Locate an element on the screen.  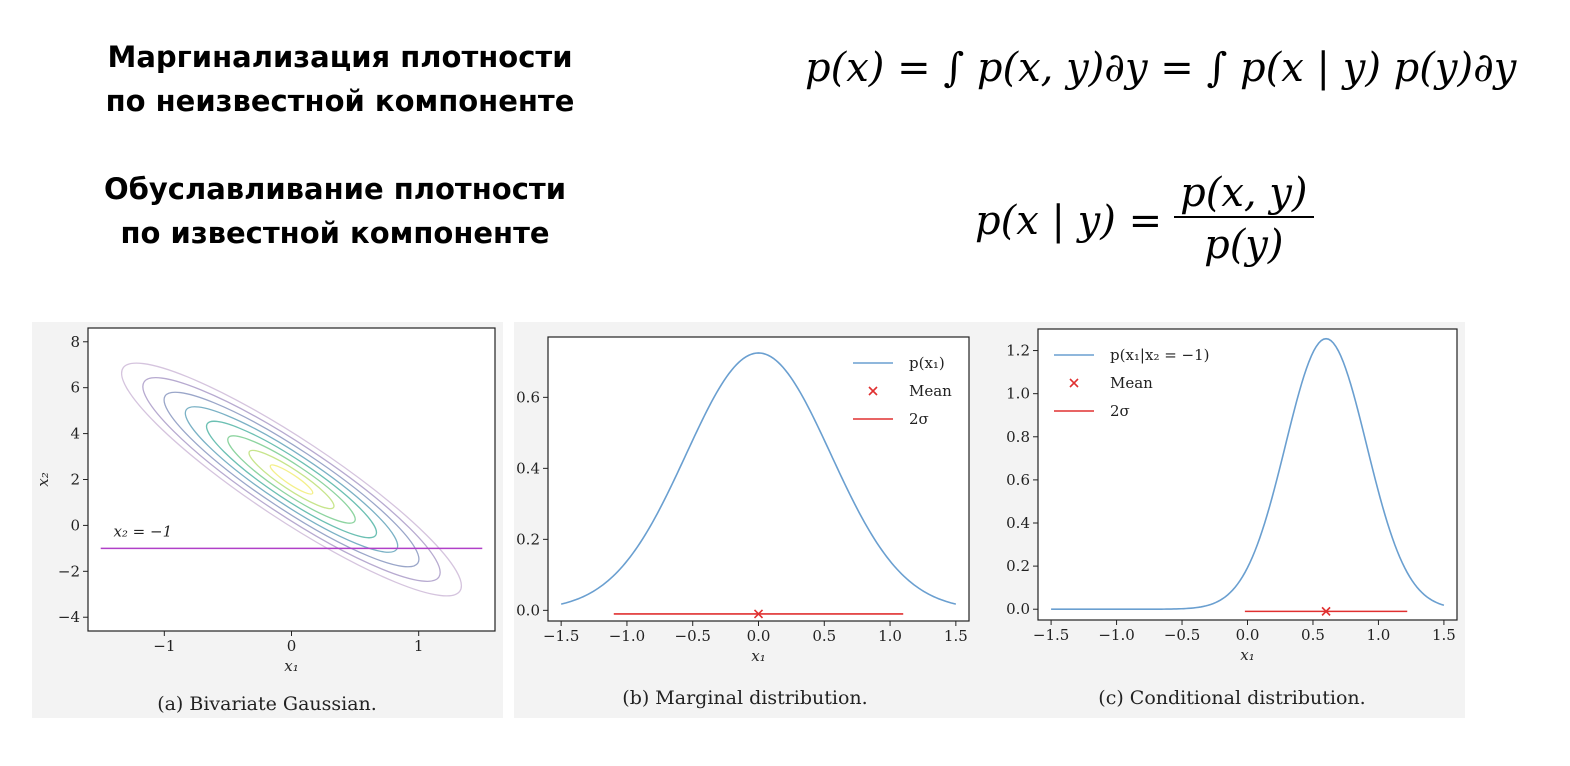
y-tick-label: 8 is located at coordinates (75, 342).